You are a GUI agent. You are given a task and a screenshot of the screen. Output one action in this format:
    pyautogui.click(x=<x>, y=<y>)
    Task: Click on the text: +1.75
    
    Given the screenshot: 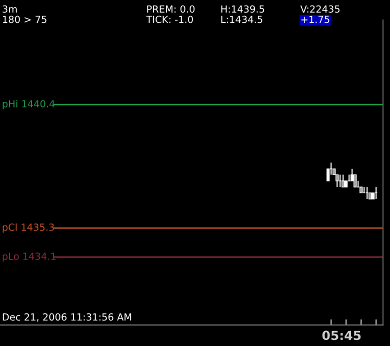 What is the action you would take?
    pyautogui.click(x=315, y=20)
    